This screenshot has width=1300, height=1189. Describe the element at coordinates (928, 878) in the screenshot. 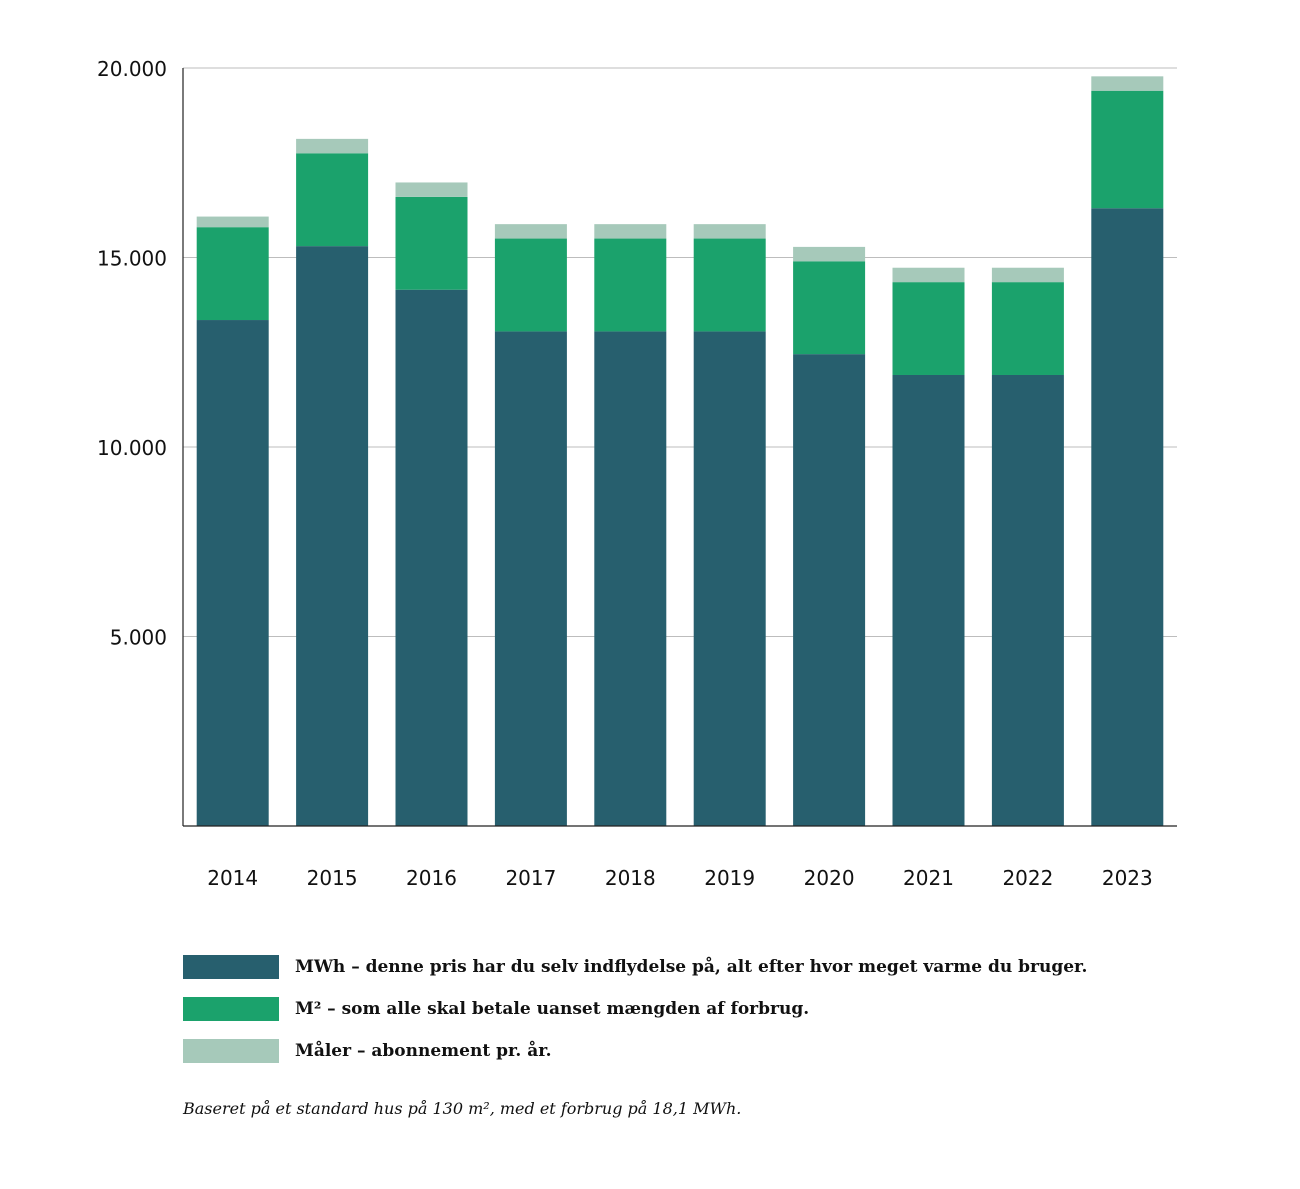

I see `x-tick-label: 2021` at that location.